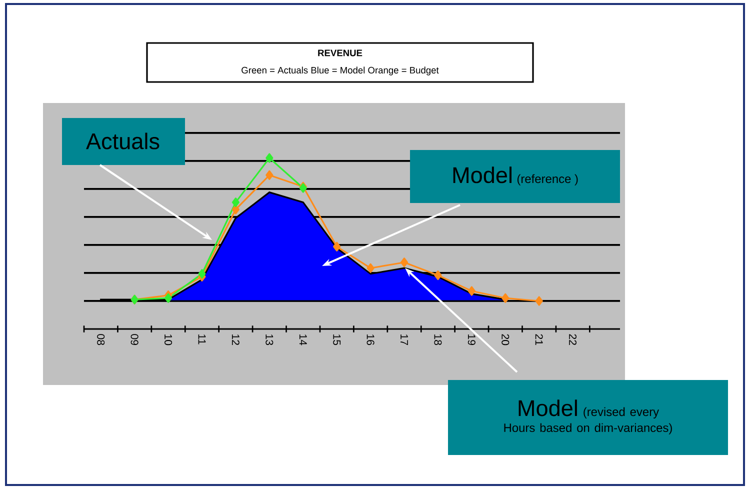 The height and width of the screenshot is (489, 750). What do you see at coordinates (472, 339) in the screenshot?
I see `x-tick-label: 19` at bounding box center [472, 339].